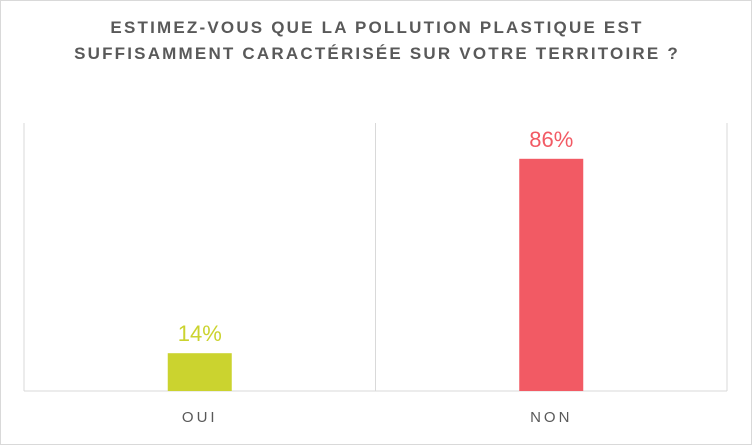  What do you see at coordinates (551, 417) in the screenshot?
I see `x-tick-label-non: NON` at bounding box center [551, 417].